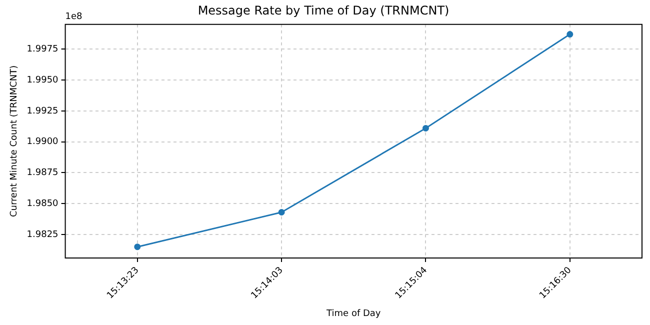 The width and height of the screenshot is (650, 325). I want to click on y-tick-label: 1.9950, so click(42, 80).